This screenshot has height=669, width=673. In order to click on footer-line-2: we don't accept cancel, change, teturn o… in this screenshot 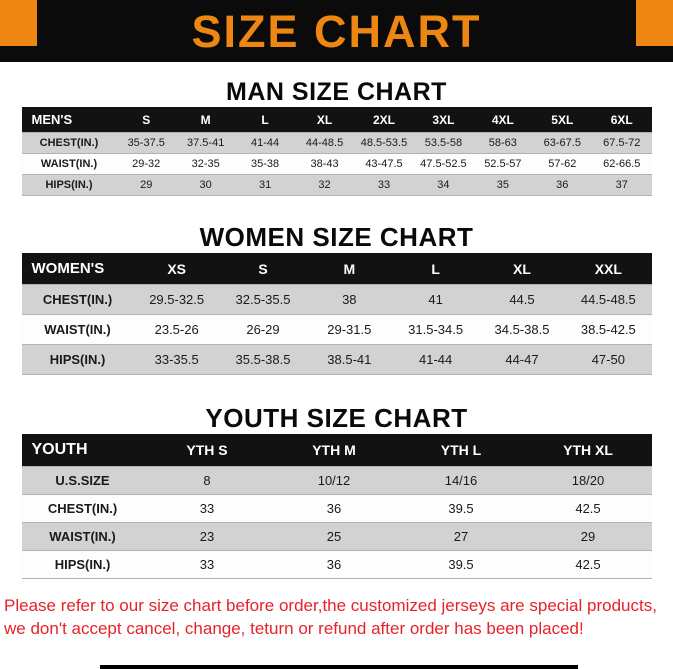, I will do `click(294, 628)`.